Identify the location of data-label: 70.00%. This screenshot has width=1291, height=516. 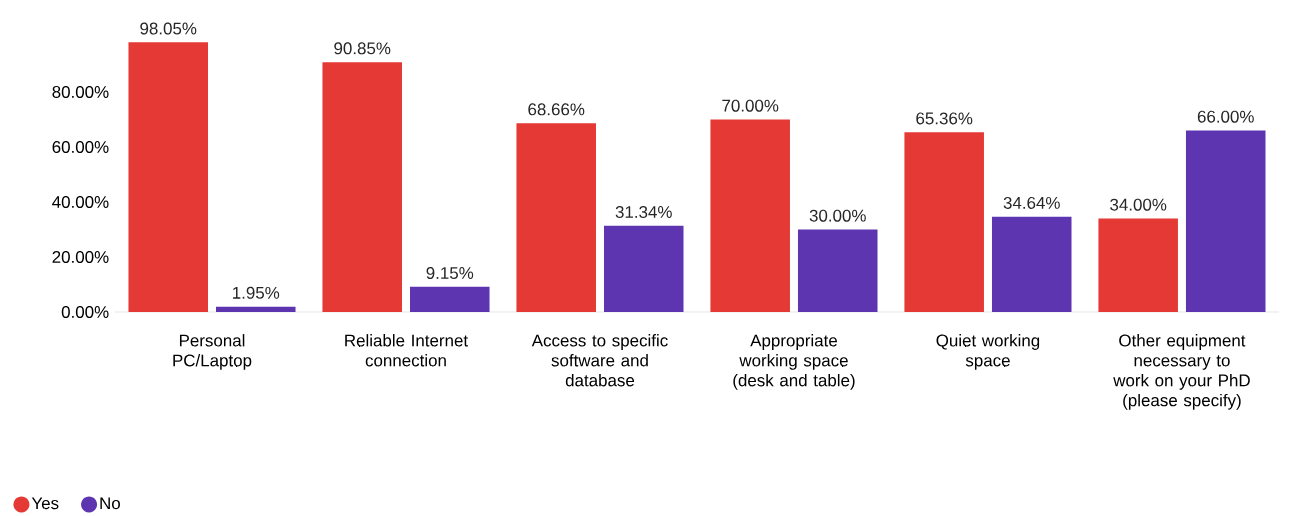
(750, 105).